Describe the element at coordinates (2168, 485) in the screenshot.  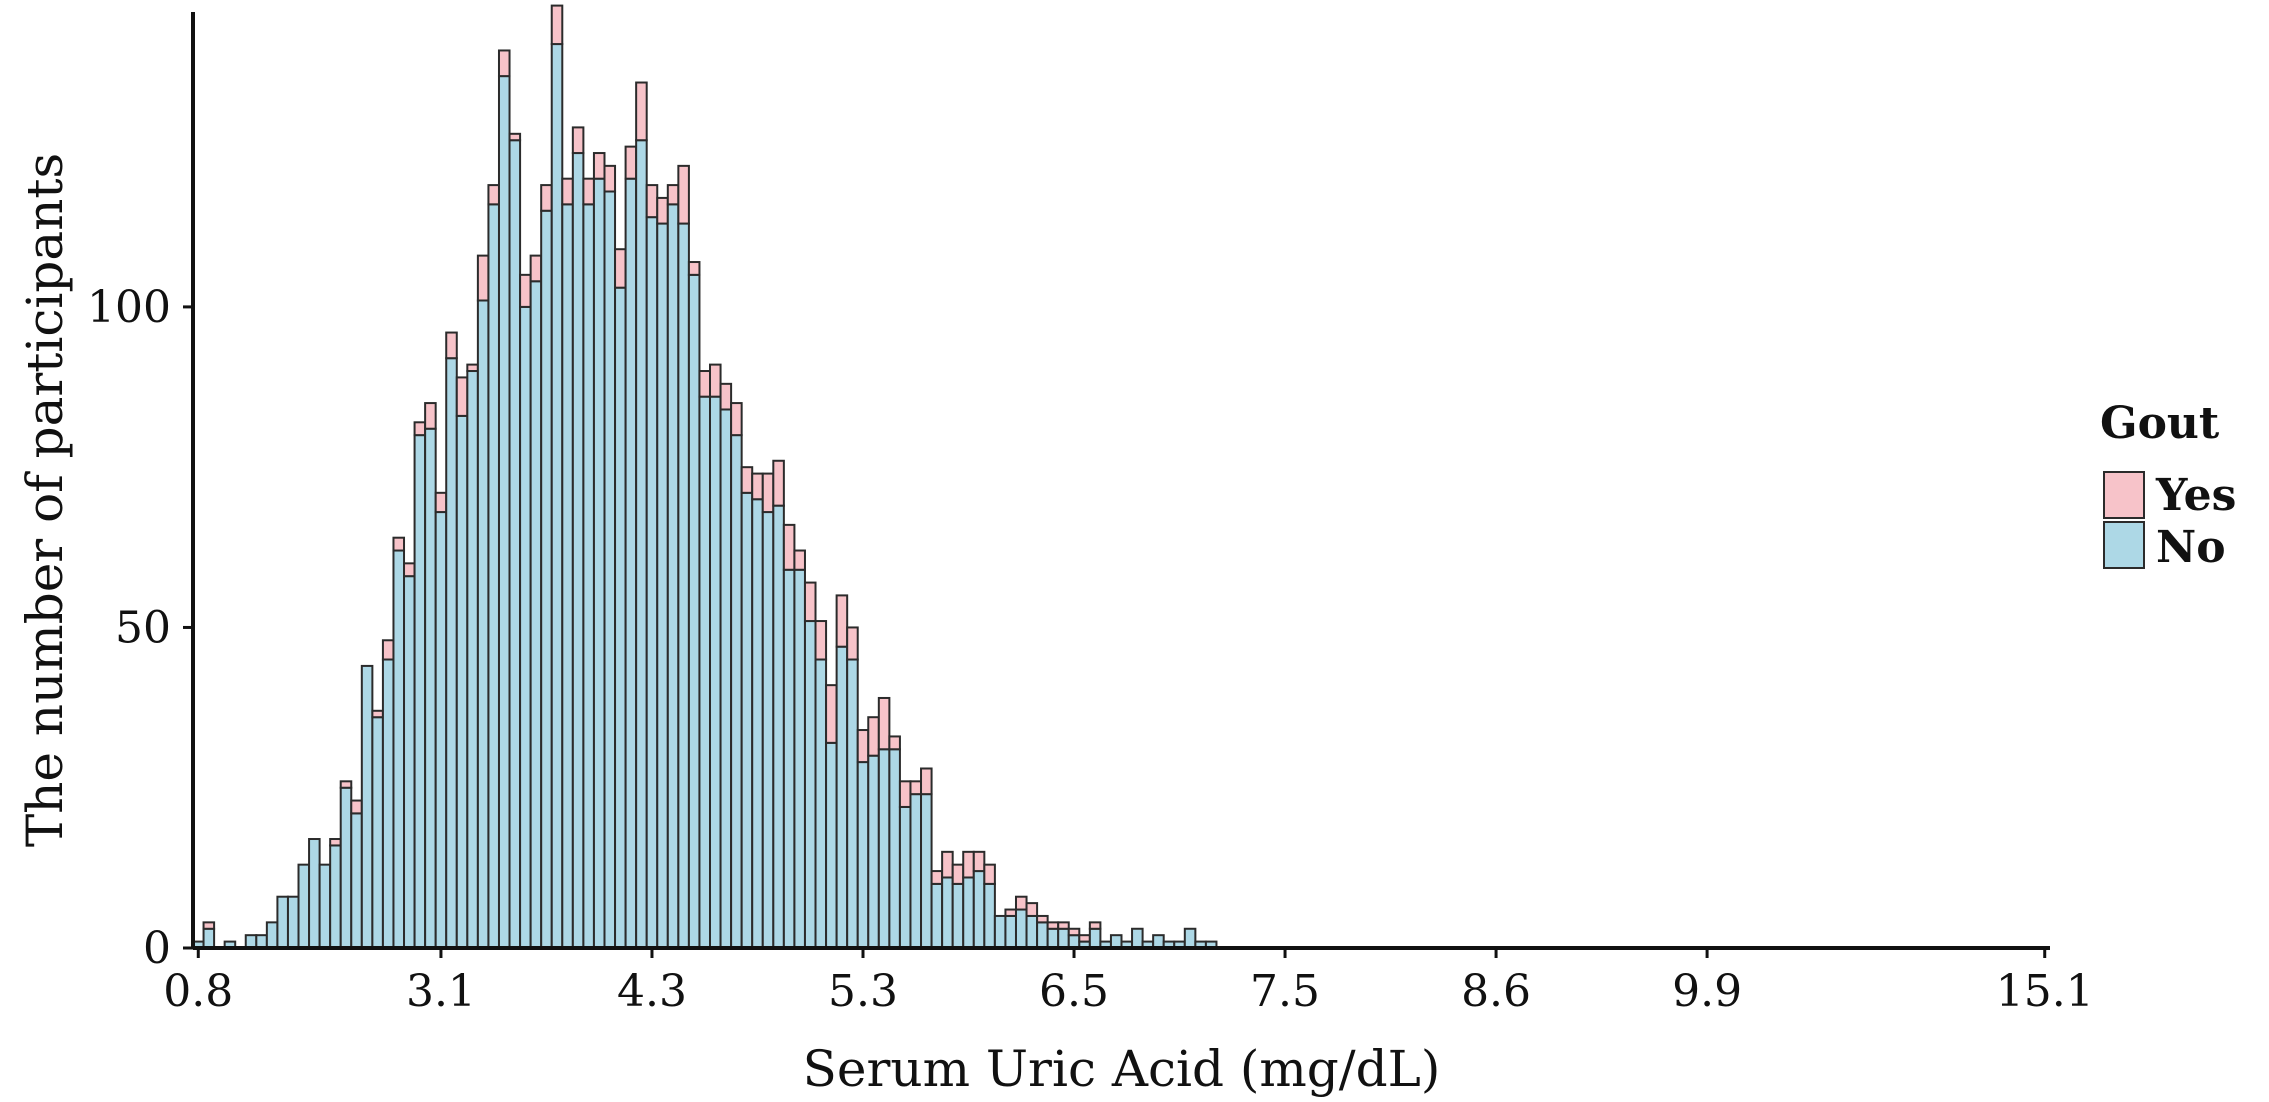
I see `legend: Gout Yes No` at that location.